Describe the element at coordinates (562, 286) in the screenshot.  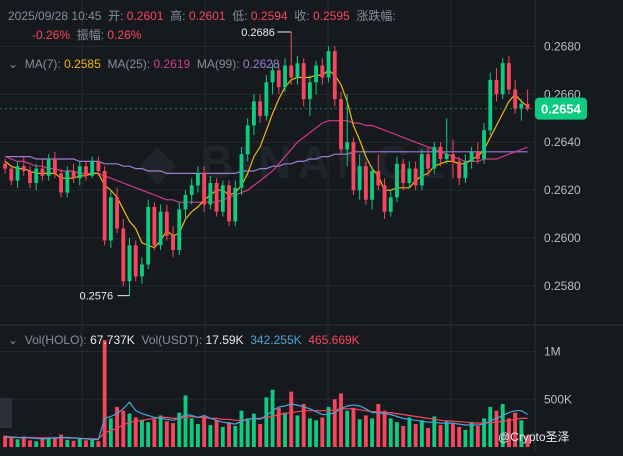
I see `price-tick-label: 0.2580` at that location.